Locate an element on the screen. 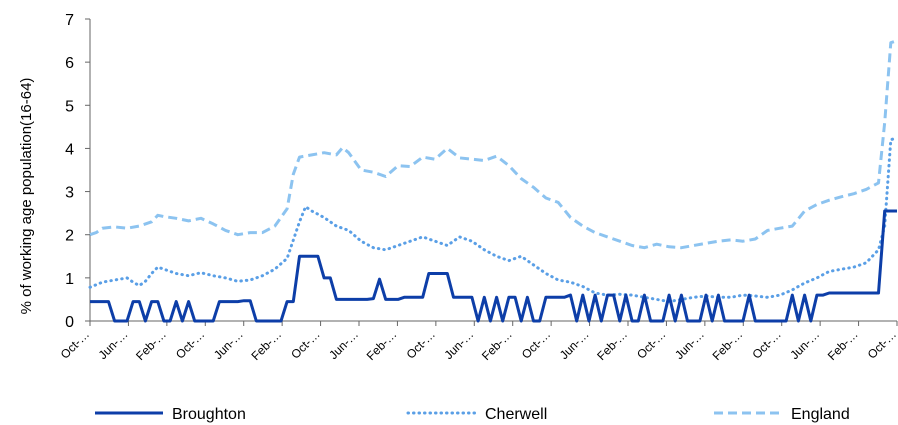 The width and height of the screenshot is (898, 425). legend-label-england: England is located at coordinates (820, 414).